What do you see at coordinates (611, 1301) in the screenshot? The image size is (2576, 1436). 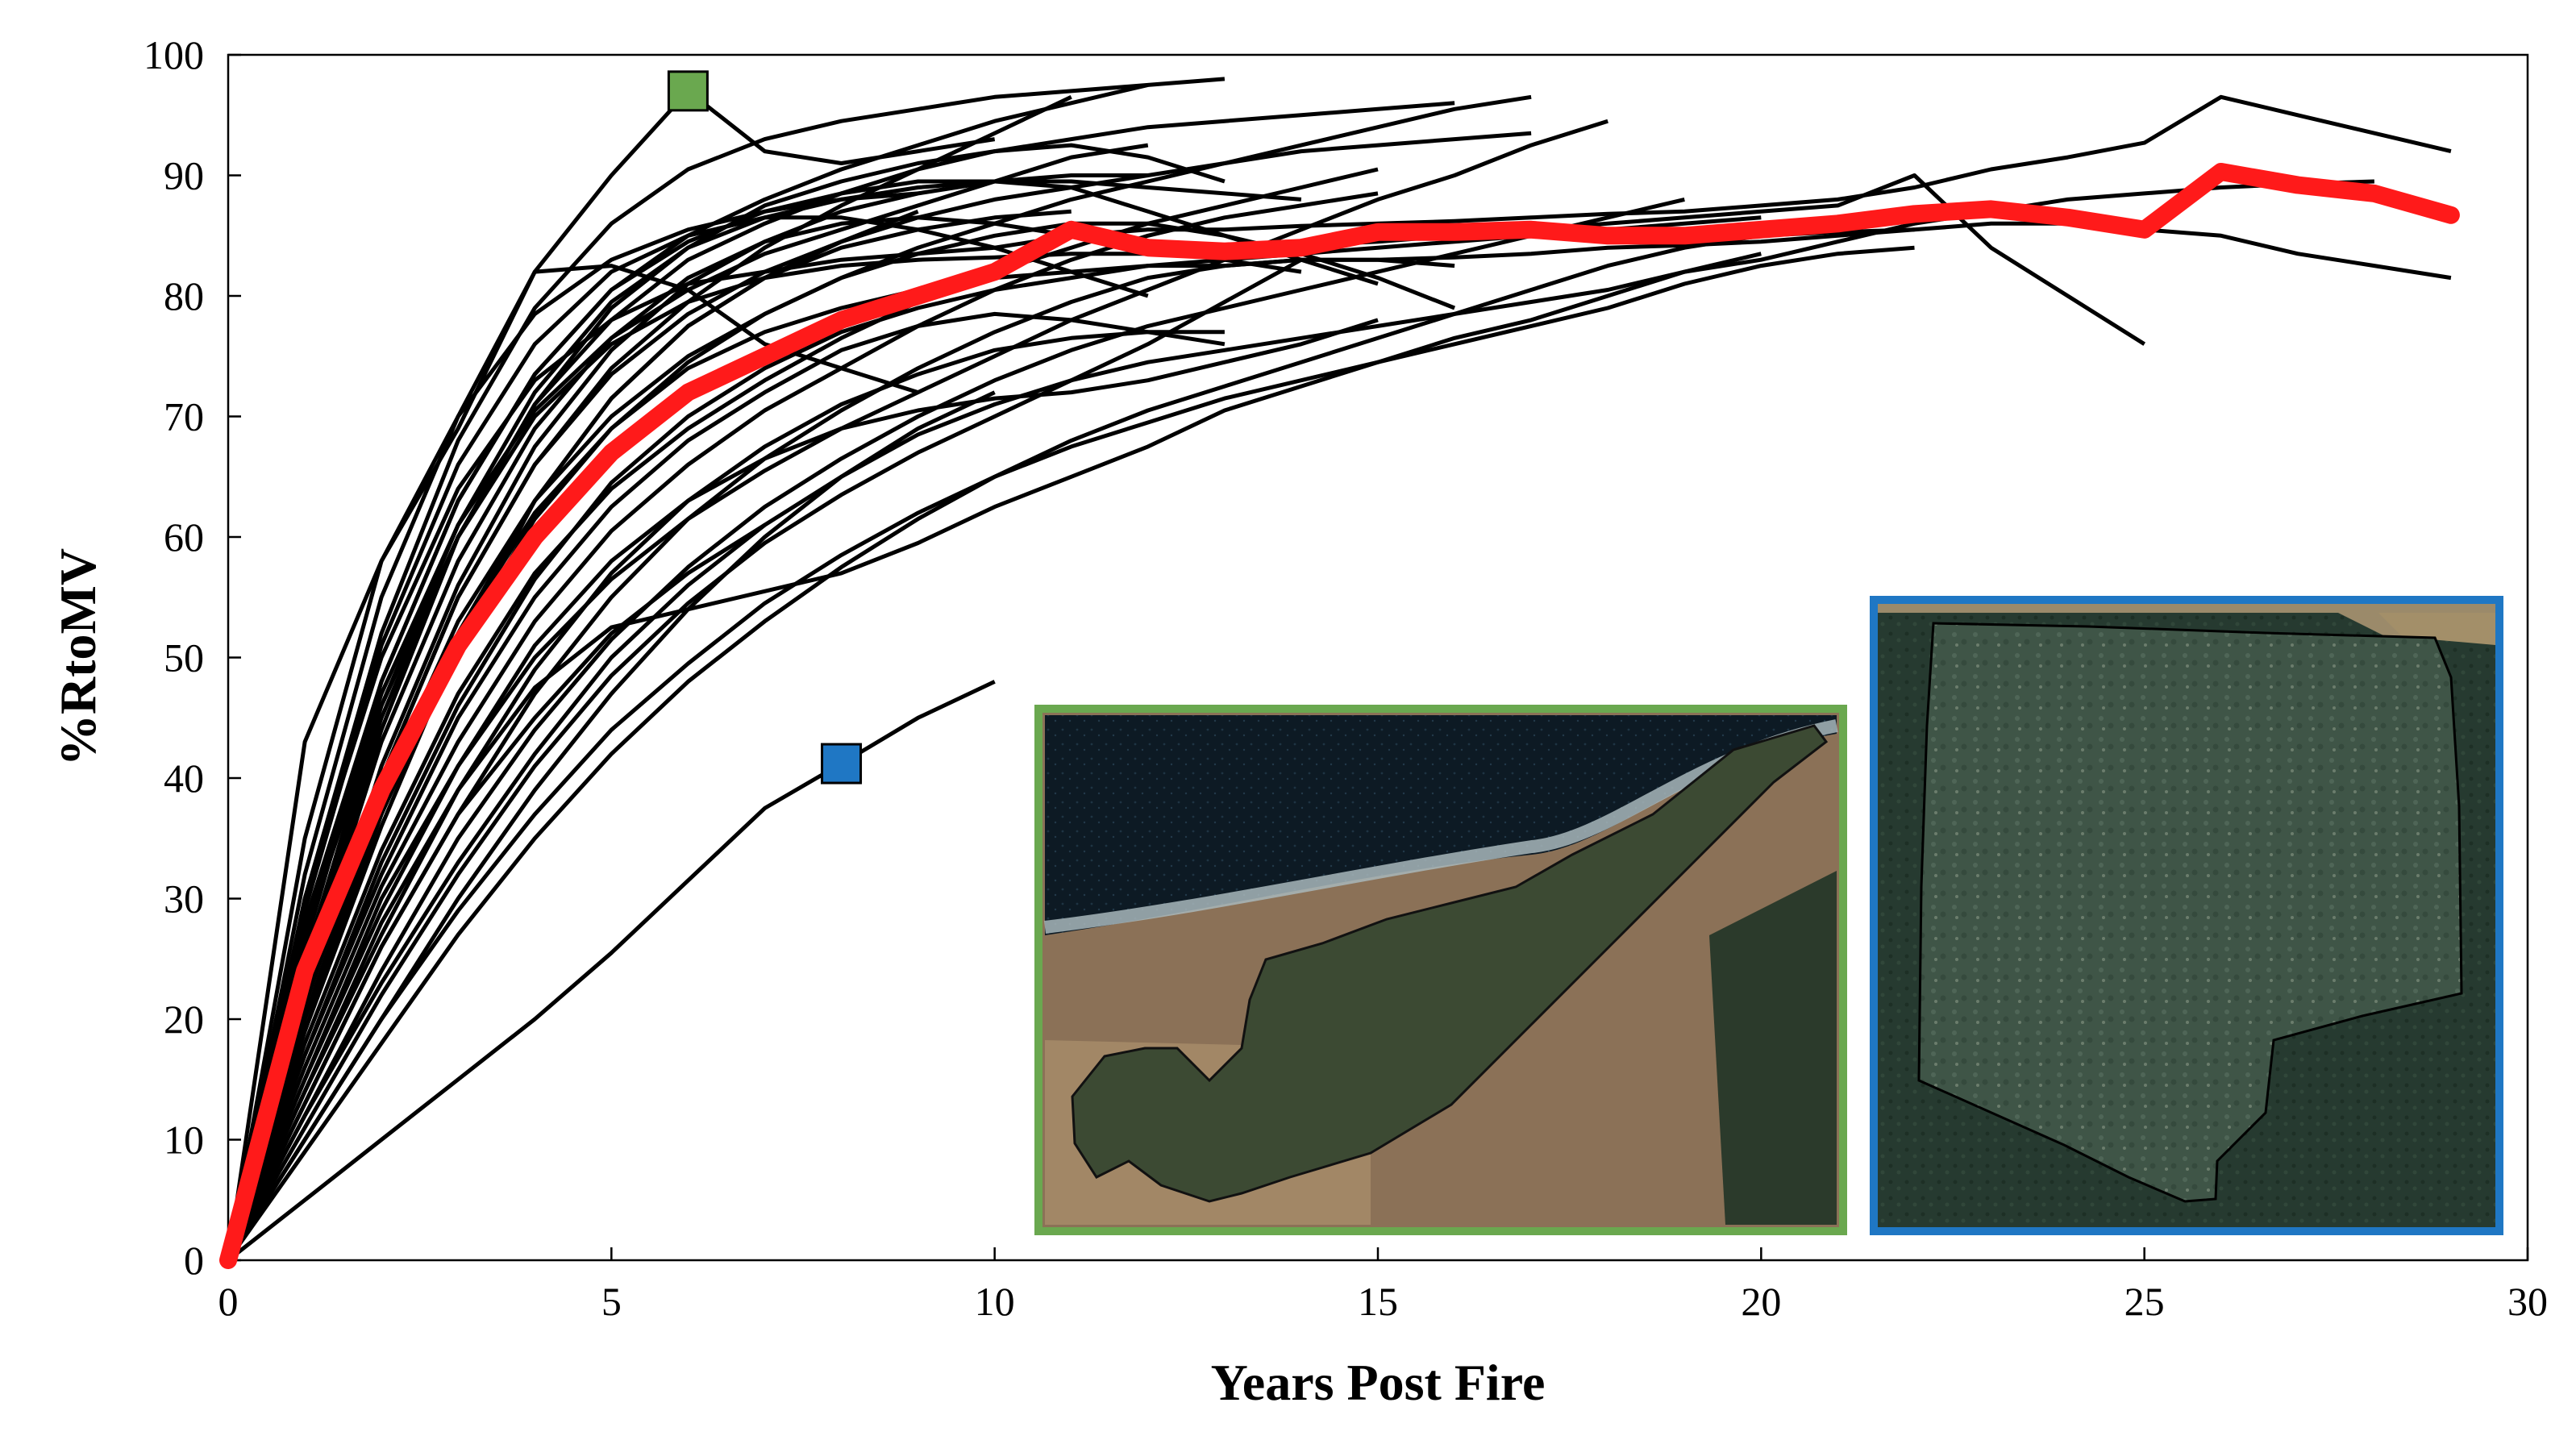 I see `x-tick-label: 5` at bounding box center [611, 1301].